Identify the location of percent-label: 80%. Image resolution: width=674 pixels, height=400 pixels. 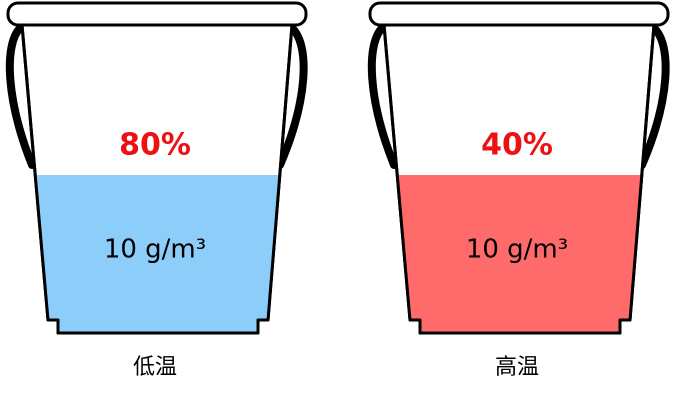
(155, 145).